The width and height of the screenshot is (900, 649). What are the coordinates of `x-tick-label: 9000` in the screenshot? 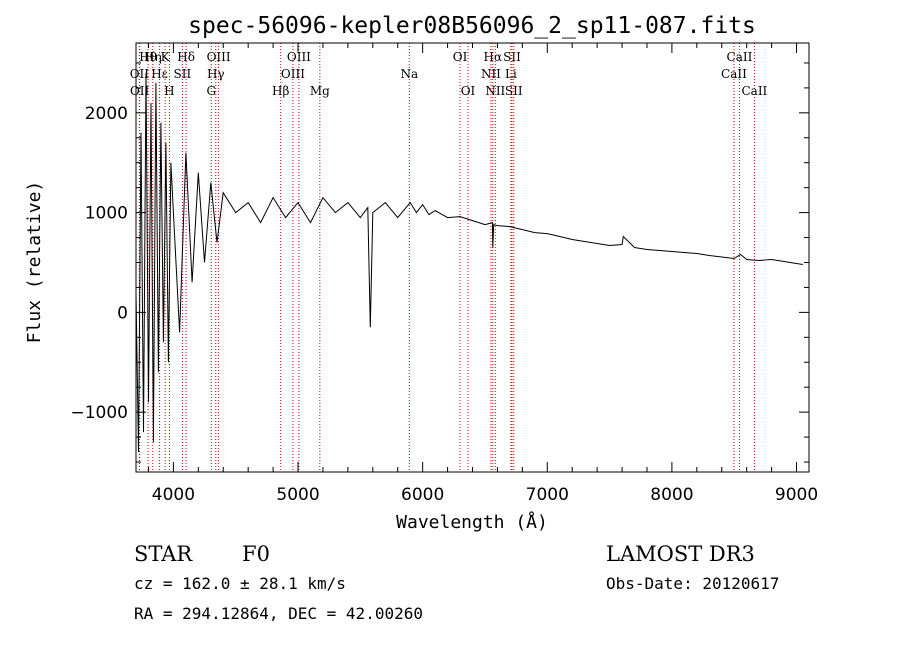 It's located at (796, 495).